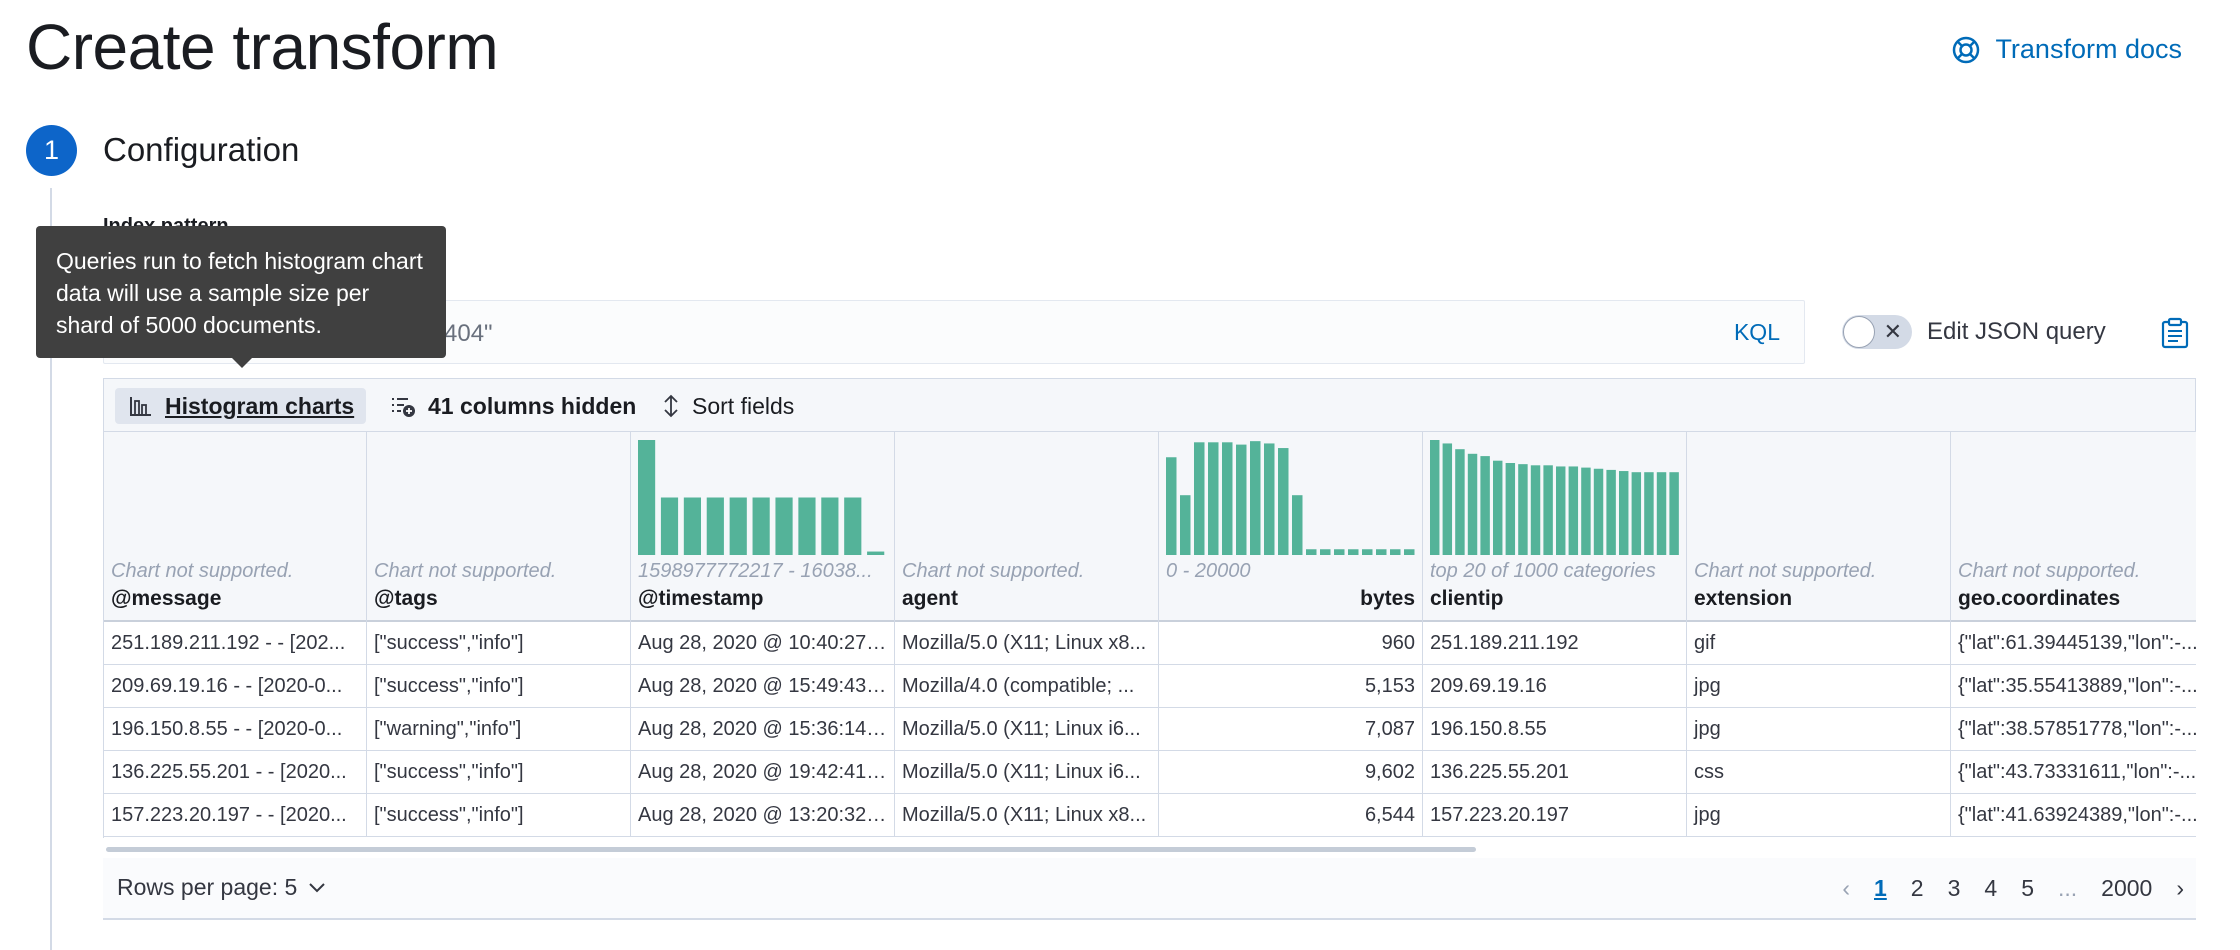 The height and width of the screenshot is (950, 2240). I want to click on column-name: clientip, so click(1467, 598).